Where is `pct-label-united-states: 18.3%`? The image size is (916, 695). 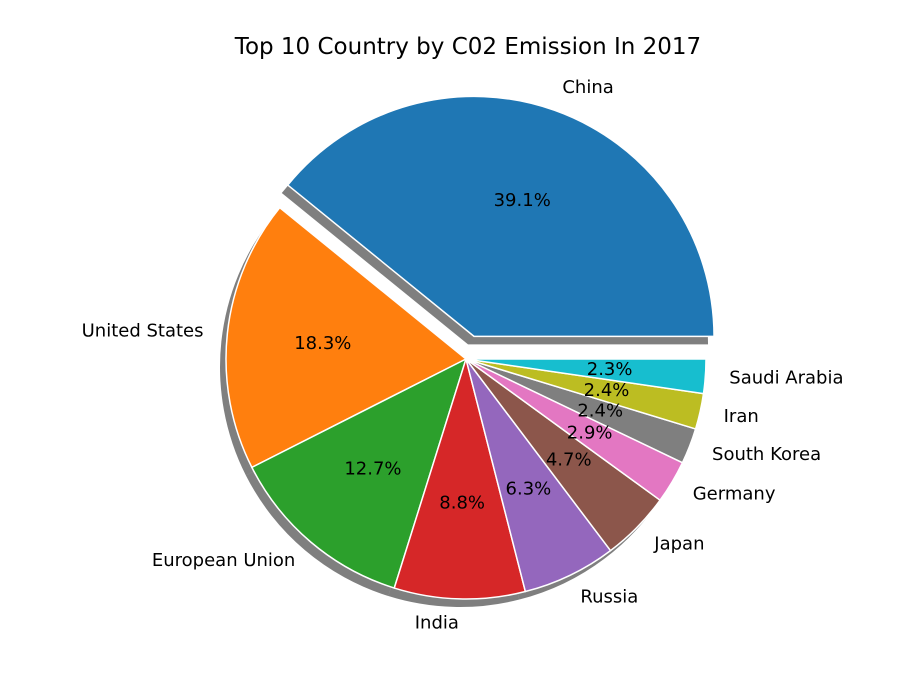 pct-label-united-states: 18.3% is located at coordinates (322, 343).